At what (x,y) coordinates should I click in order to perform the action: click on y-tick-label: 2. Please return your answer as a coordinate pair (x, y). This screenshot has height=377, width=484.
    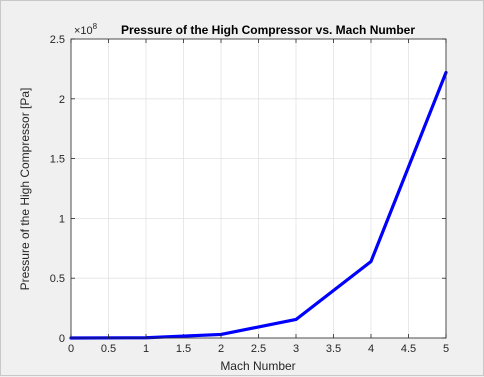
    Looking at the image, I should click on (62, 100).